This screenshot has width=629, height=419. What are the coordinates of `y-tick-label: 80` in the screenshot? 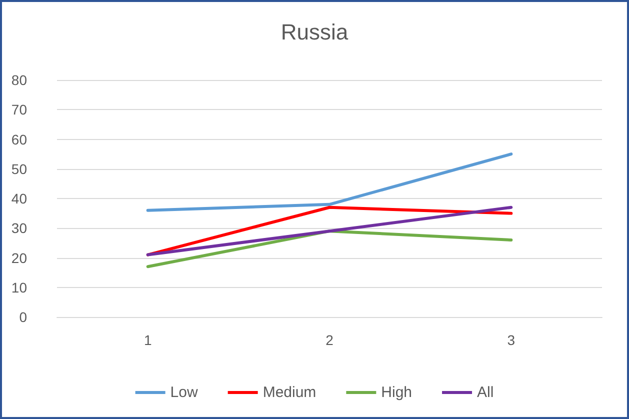 It's located at (19, 80).